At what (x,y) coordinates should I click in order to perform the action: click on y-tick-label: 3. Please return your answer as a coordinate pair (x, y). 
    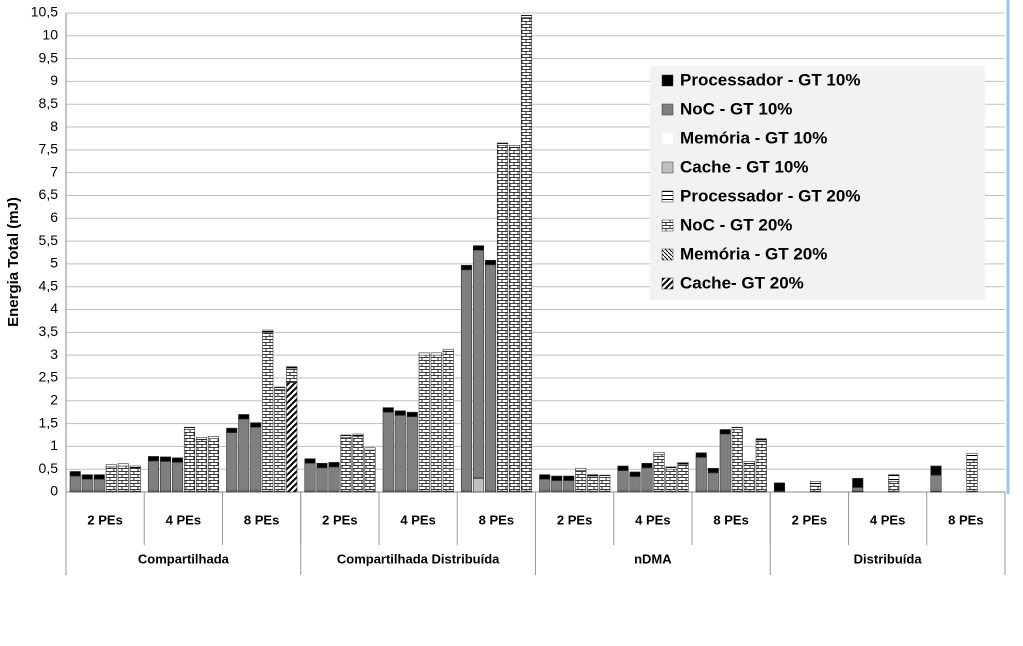
    Looking at the image, I should click on (54, 354).